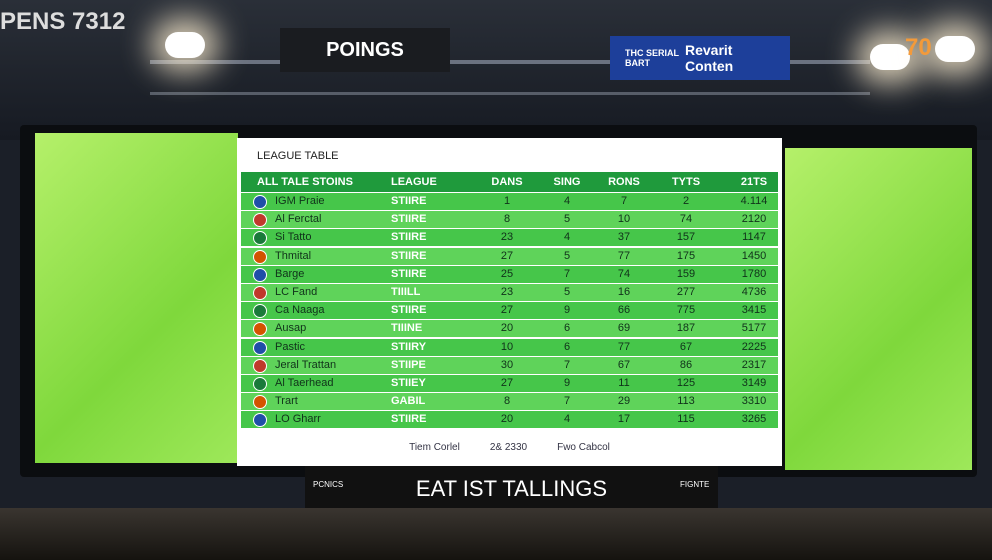  Describe the element at coordinates (624, 292) in the screenshot. I see `table-cell: 16` at that location.